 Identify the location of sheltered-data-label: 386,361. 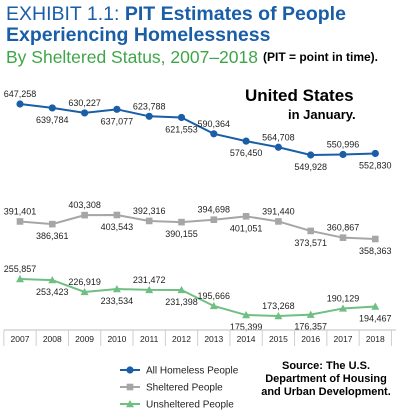
(52, 236).